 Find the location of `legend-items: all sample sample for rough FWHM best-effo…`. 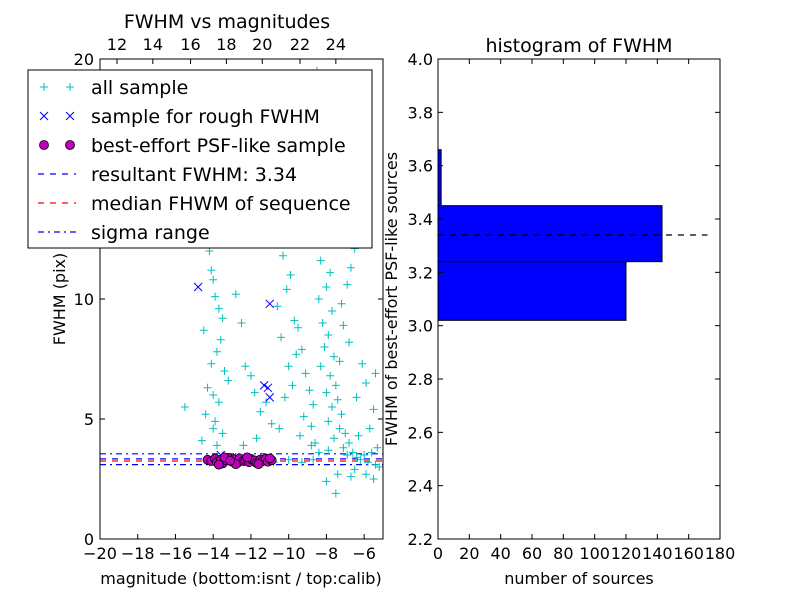

legend-items: all sample sample for rough FWHM best-effo… is located at coordinates (194, 160).